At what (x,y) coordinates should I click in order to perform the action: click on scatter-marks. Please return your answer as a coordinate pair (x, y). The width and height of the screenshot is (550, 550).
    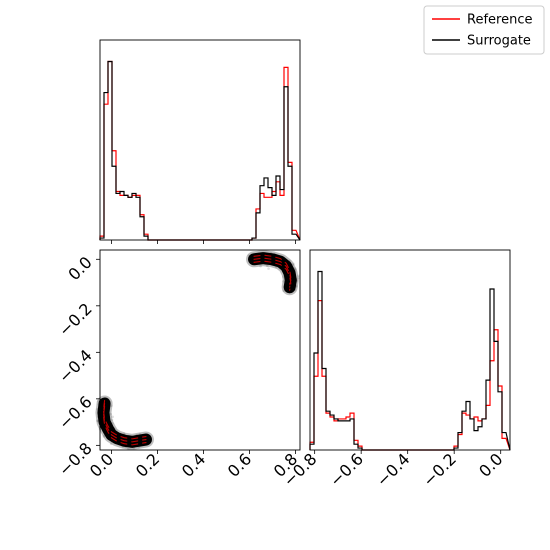
    Looking at the image, I should click on (197, 350).